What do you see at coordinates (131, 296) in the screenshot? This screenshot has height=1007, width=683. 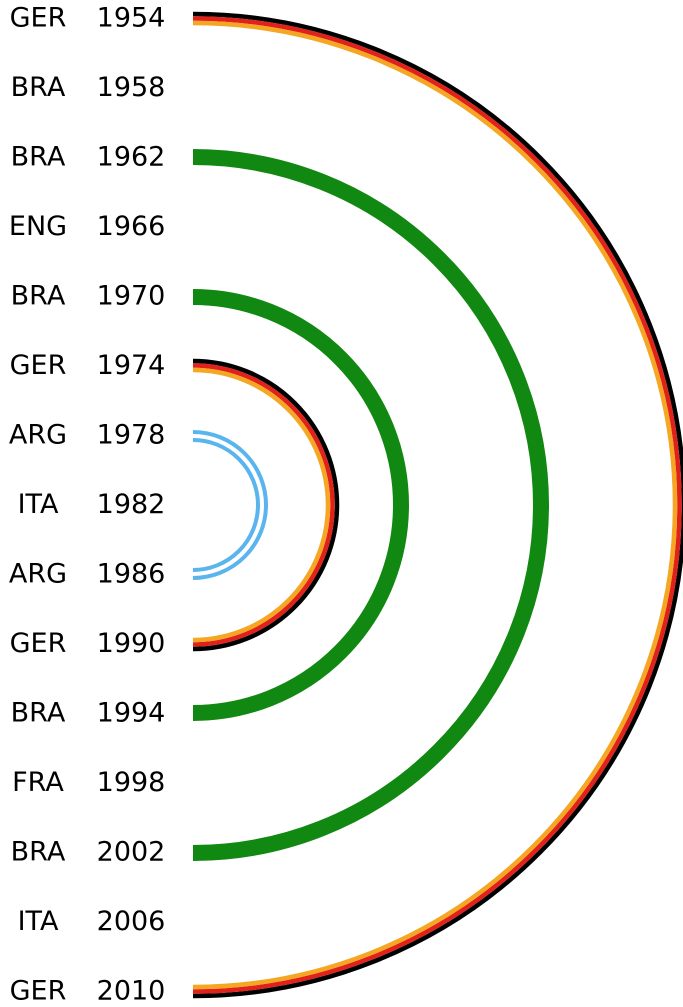 I see `year-label: 1970` at bounding box center [131, 296].